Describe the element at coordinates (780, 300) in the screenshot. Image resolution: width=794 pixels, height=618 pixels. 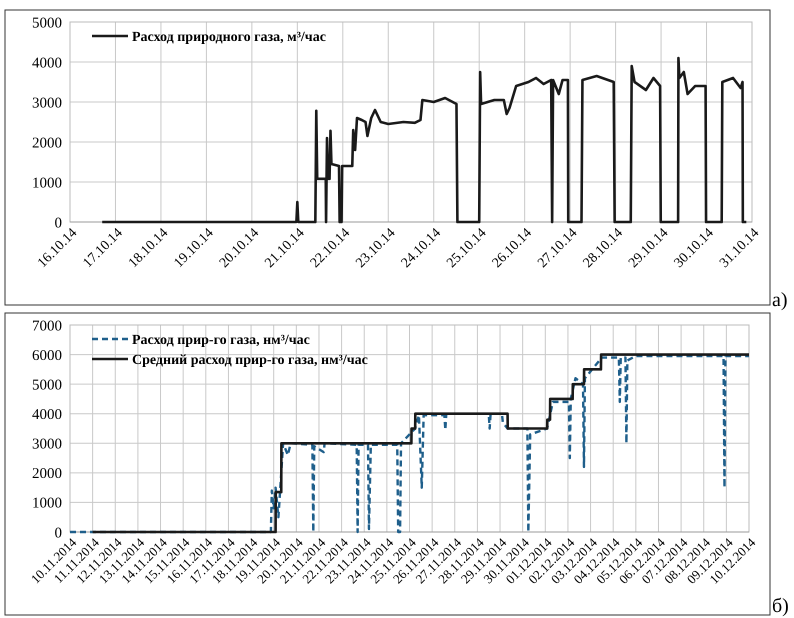
I see `text: а)` at that location.